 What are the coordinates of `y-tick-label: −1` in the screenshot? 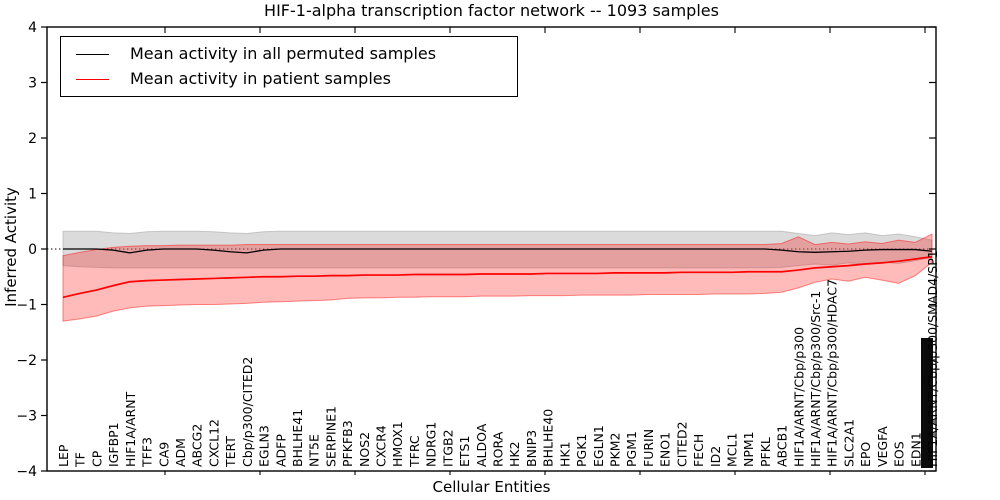 It's located at (26, 306).